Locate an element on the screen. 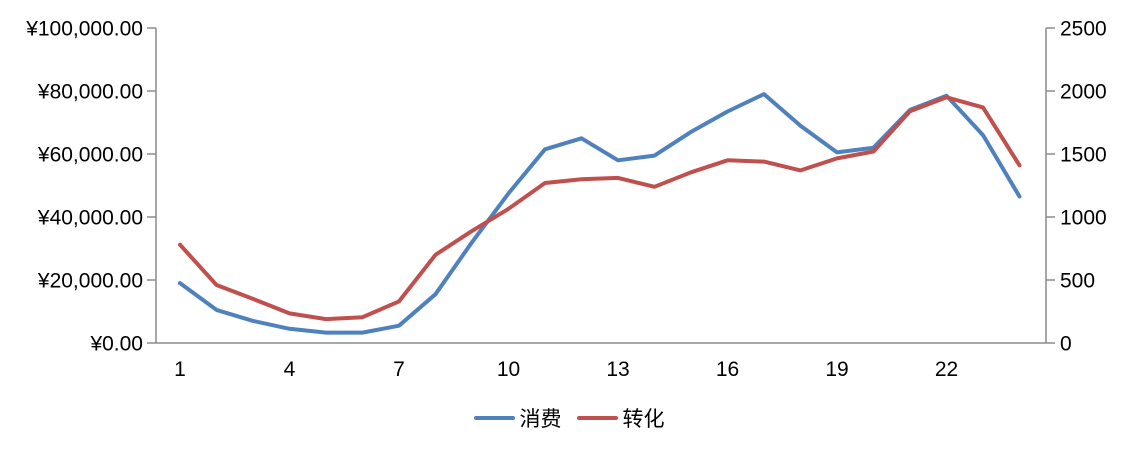 The width and height of the screenshot is (1138, 450). y-axis-right-label: 0 is located at coordinates (1066, 344).